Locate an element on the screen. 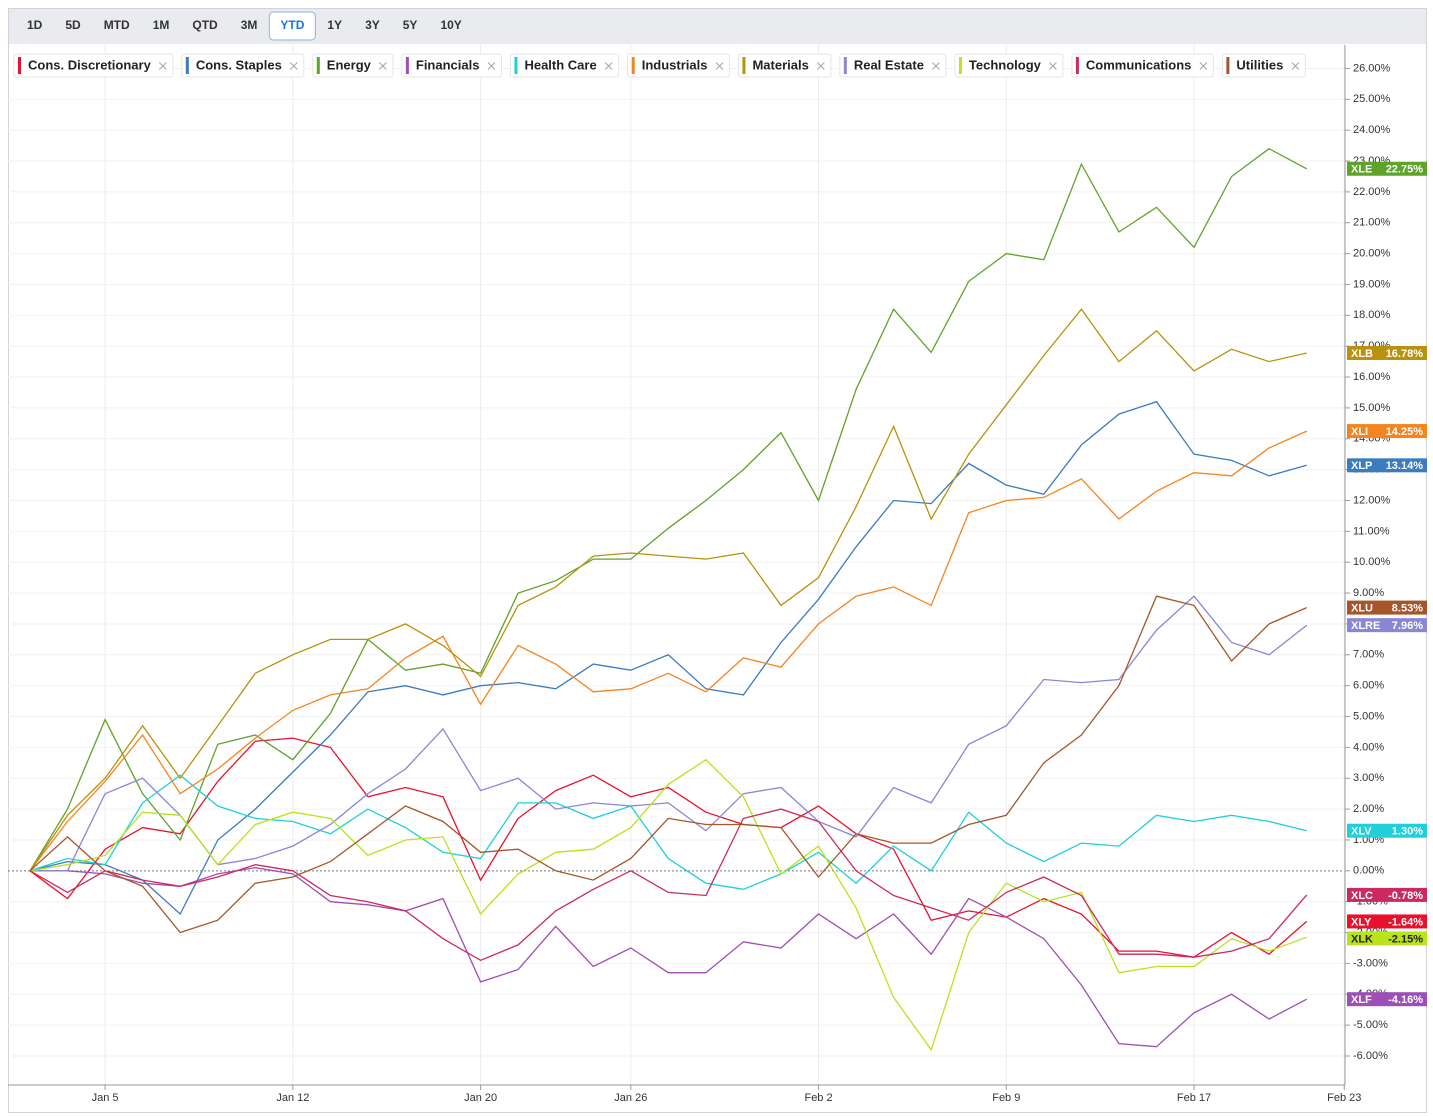 This screenshot has height=1116, width=1433. legend-label: Energy is located at coordinates (349, 64).